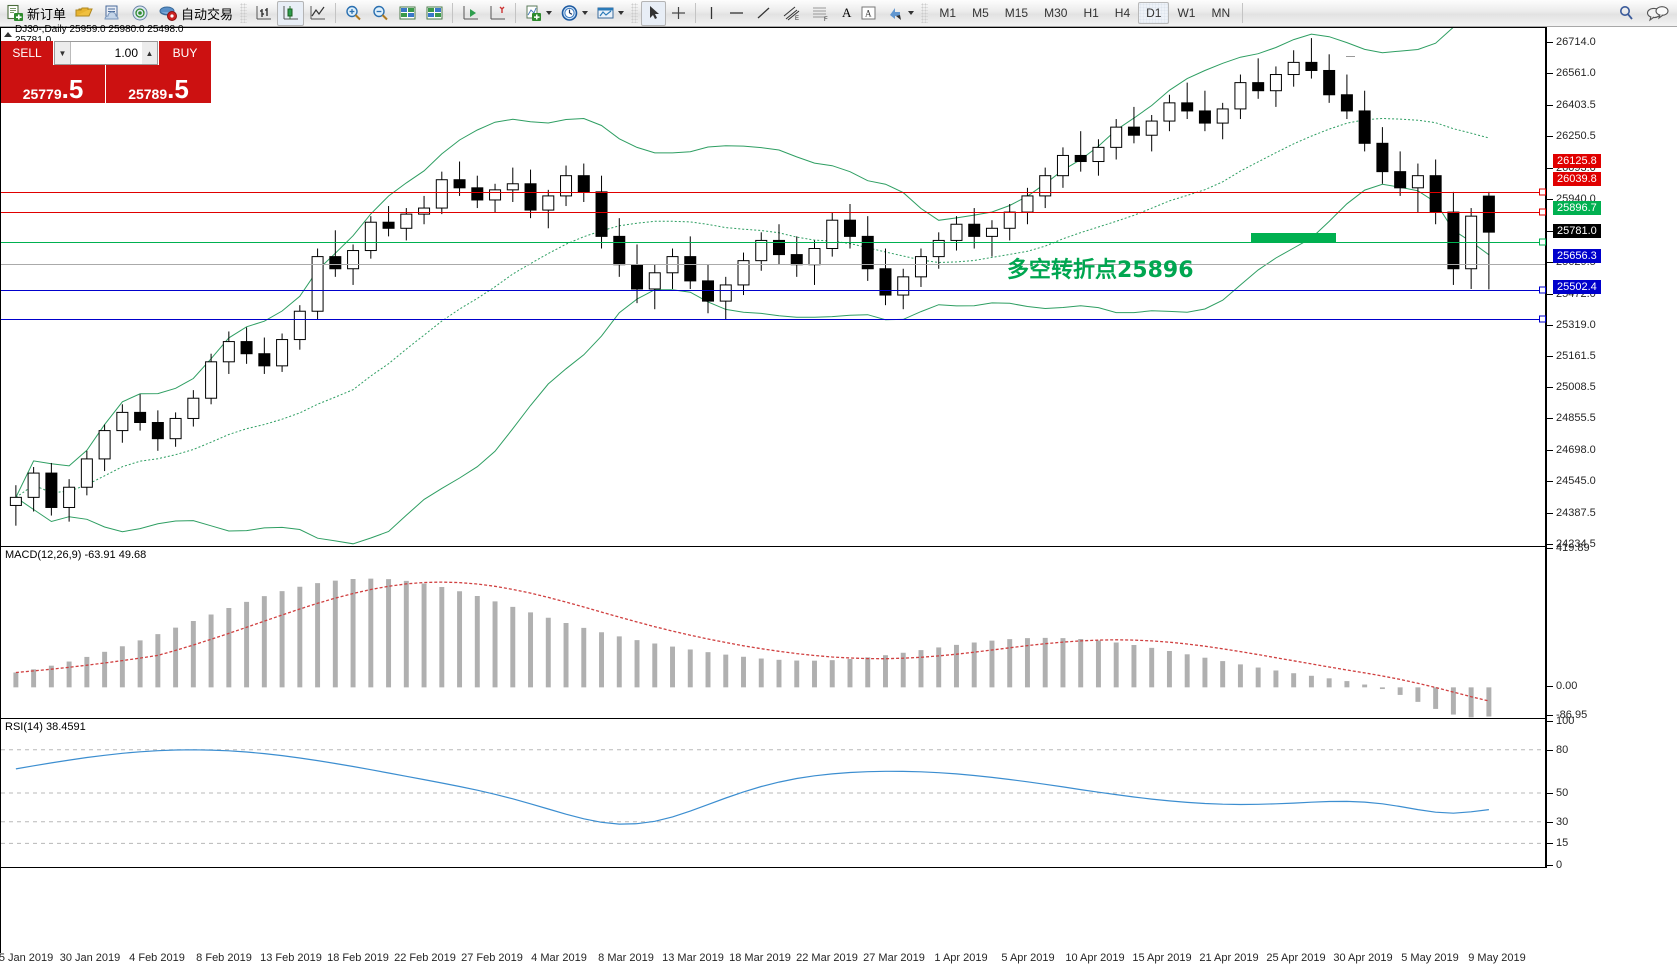  Describe the element at coordinates (1576, 356) in the screenshot. I see `price-tick-label: 25161.5` at that location.